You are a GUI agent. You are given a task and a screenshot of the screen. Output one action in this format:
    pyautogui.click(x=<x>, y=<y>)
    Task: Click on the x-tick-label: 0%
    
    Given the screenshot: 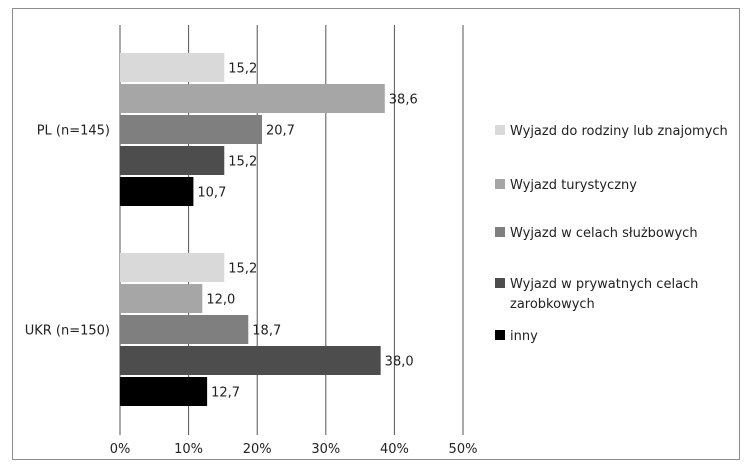 What is the action you would take?
    pyautogui.click(x=120, y=449)
    